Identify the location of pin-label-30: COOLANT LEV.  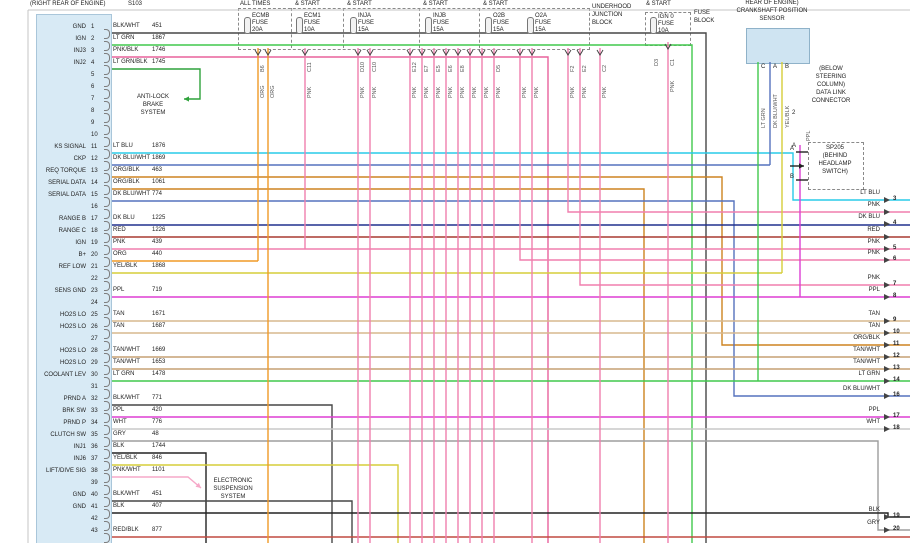
(65, 375).